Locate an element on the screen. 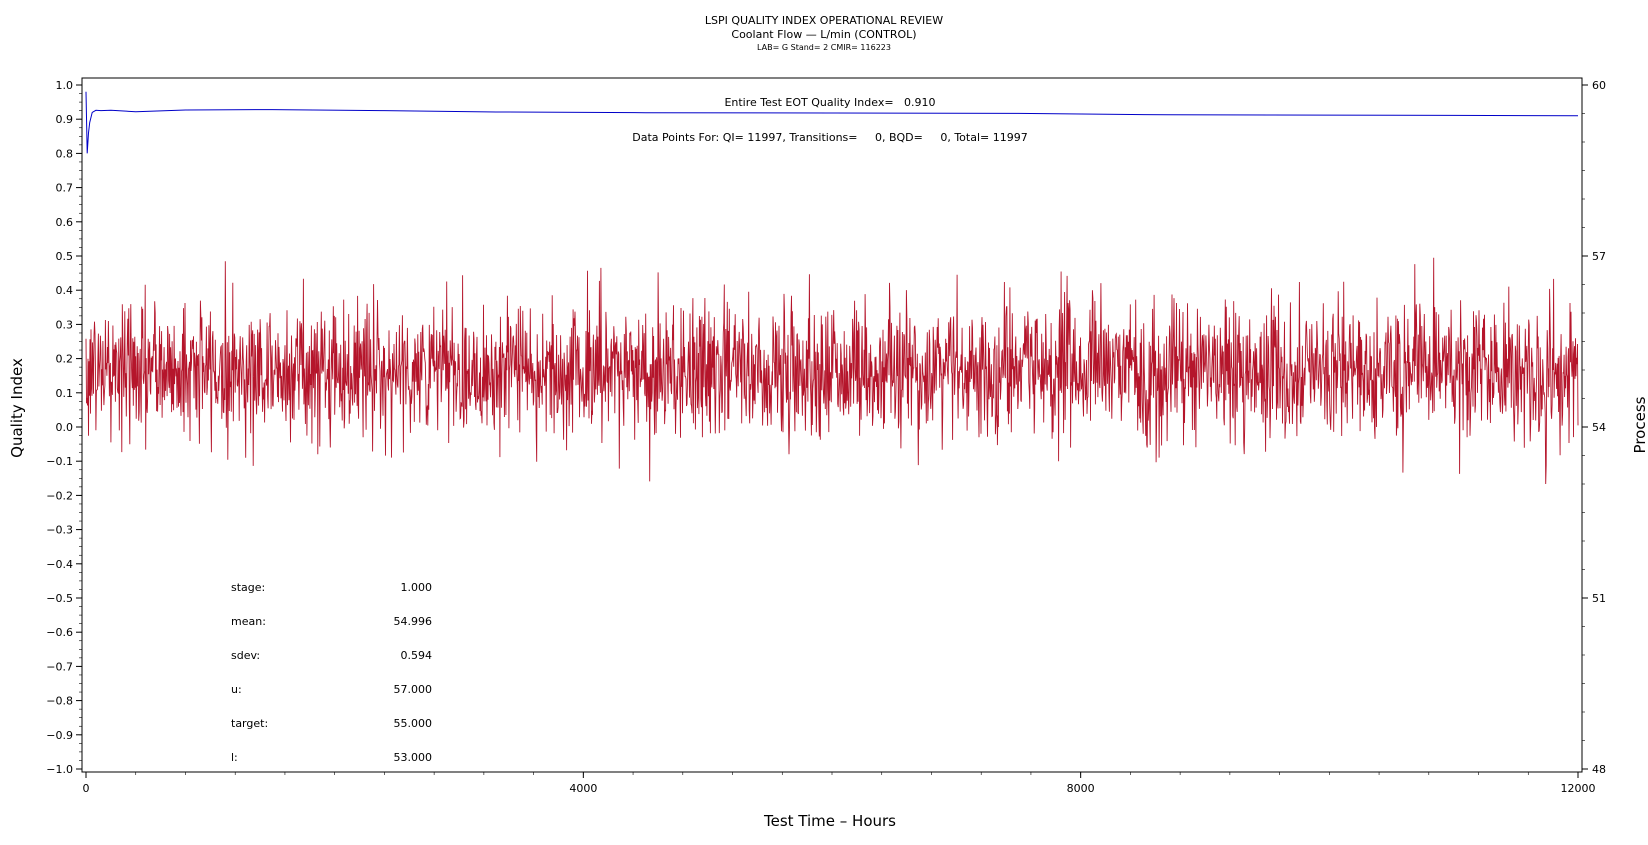 Image resolution: width=1648 pixels, height=845 pixels. stat-label: sdev: is located at coordinates (245, 655).